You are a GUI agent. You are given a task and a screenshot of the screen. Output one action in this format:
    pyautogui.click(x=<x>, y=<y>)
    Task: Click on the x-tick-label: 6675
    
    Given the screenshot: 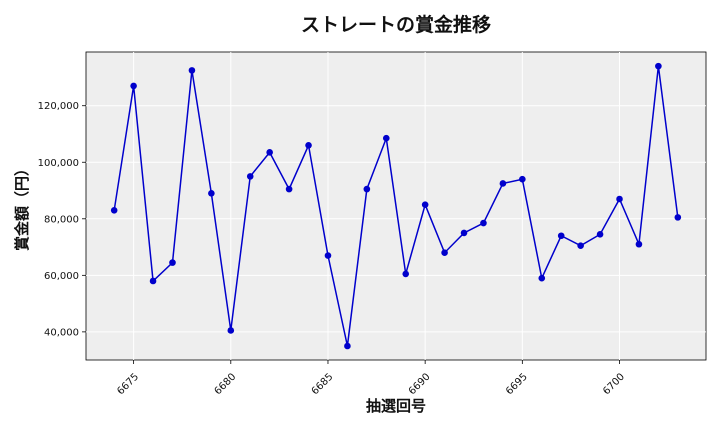 What is the action you would take?
    pyautogui.click(x=128, y=384)
    